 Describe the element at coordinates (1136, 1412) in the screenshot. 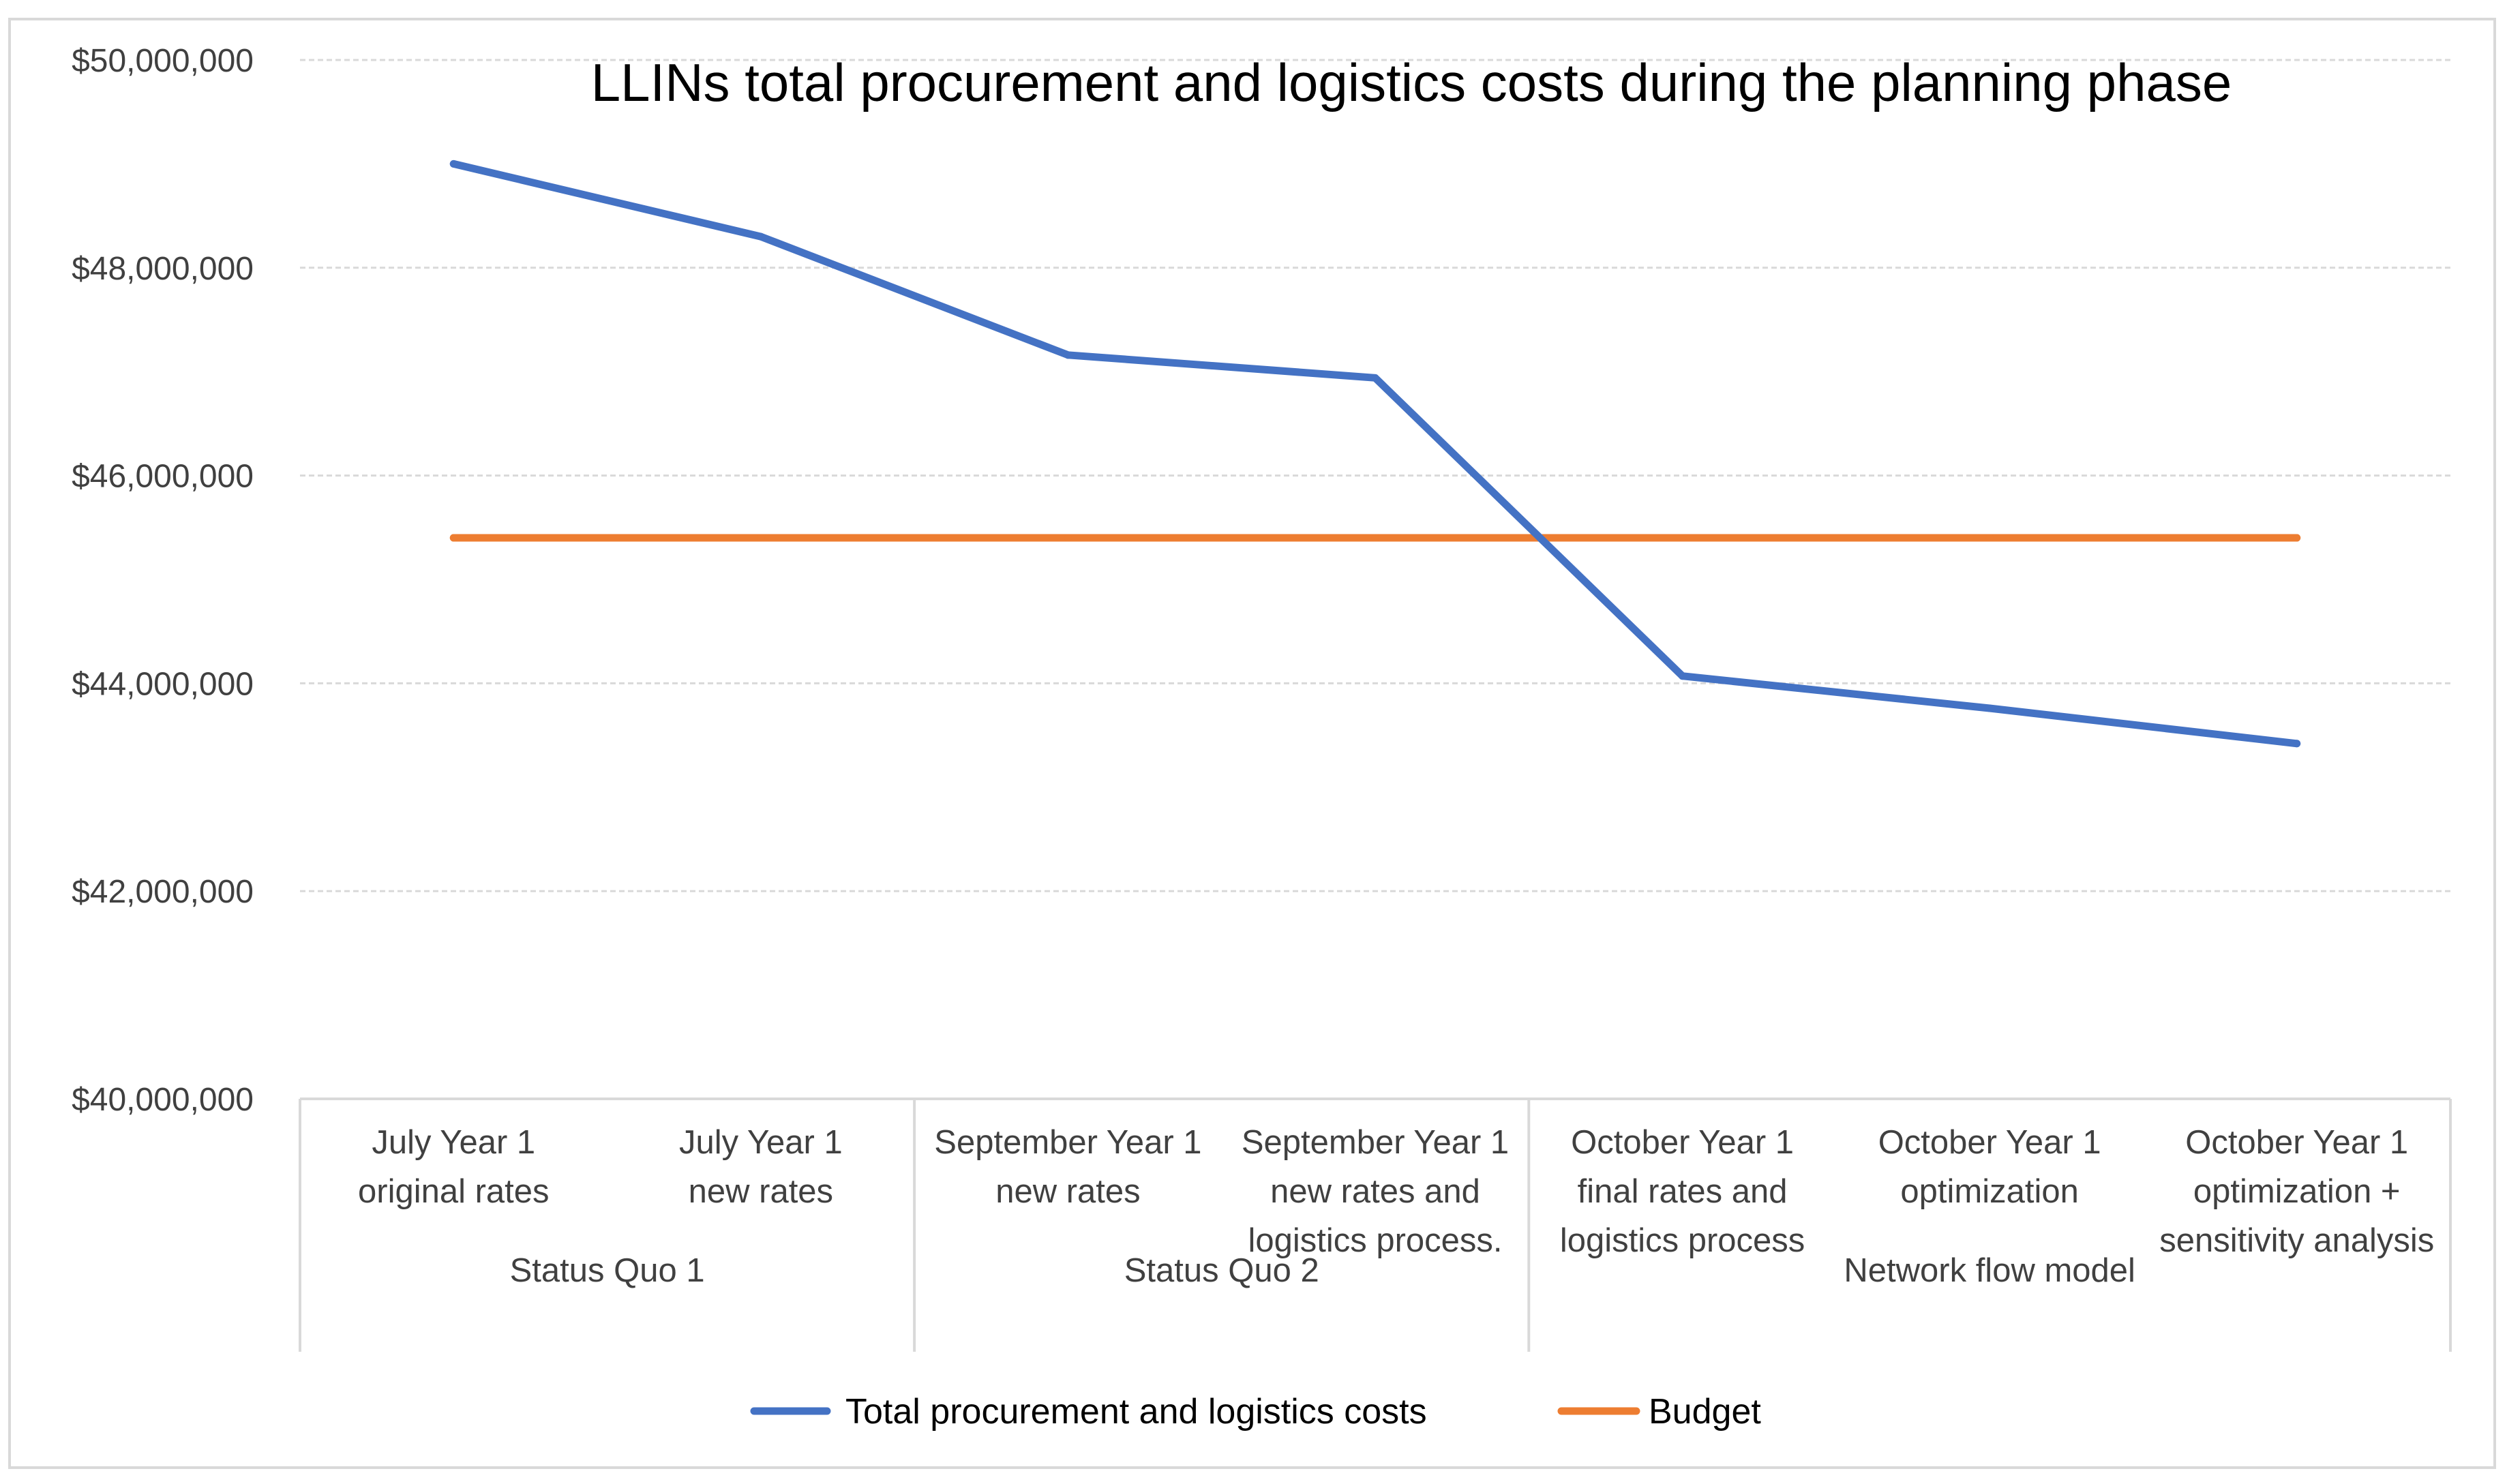

I see `legend-label: Total procurement and logistics costs` at that location.